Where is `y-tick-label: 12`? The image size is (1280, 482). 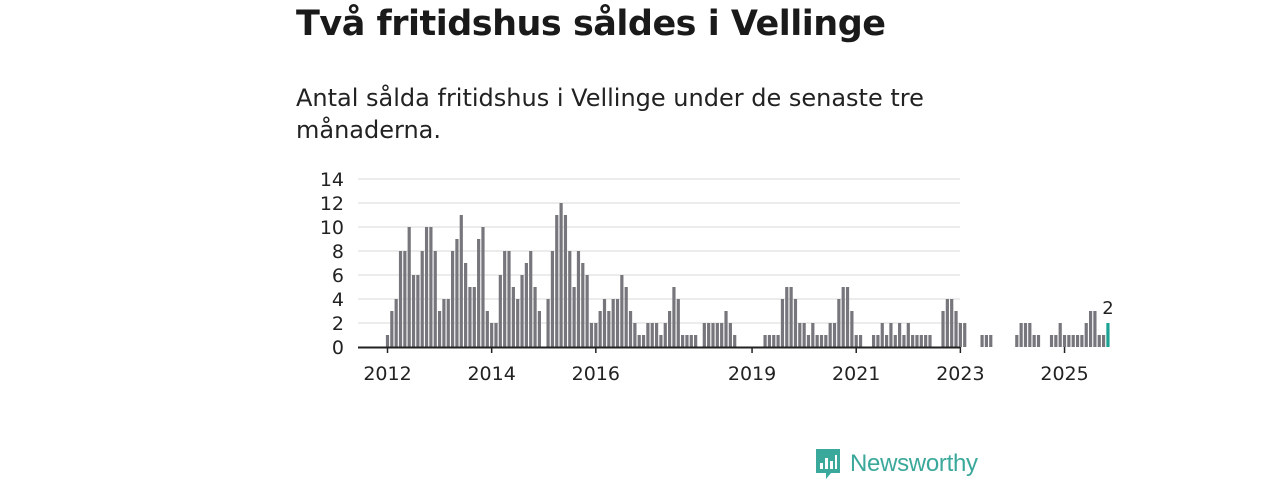
y-tick-label: 12 is located at coordinates (332, 204).